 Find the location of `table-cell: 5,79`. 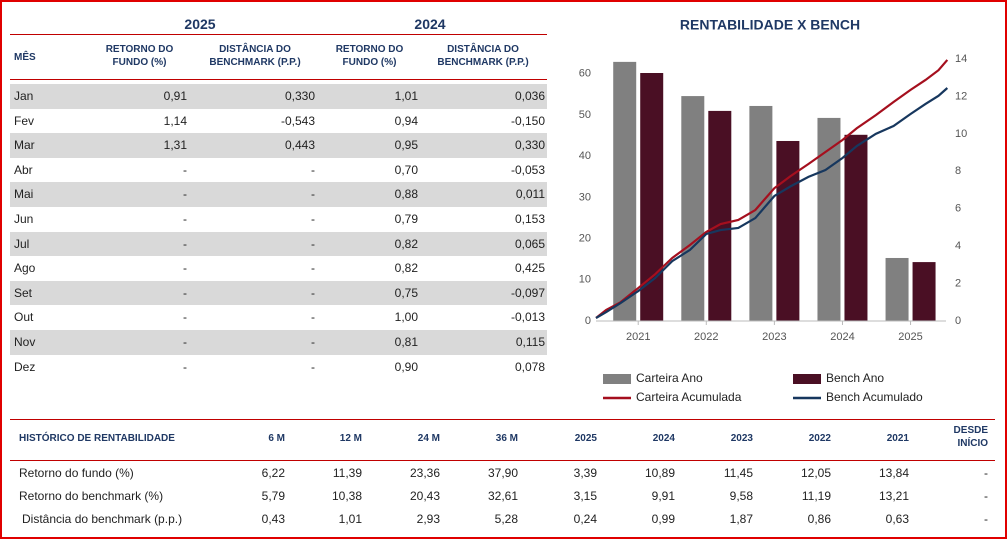

table-cell: 5,79 is located at coordinates (273, 496).